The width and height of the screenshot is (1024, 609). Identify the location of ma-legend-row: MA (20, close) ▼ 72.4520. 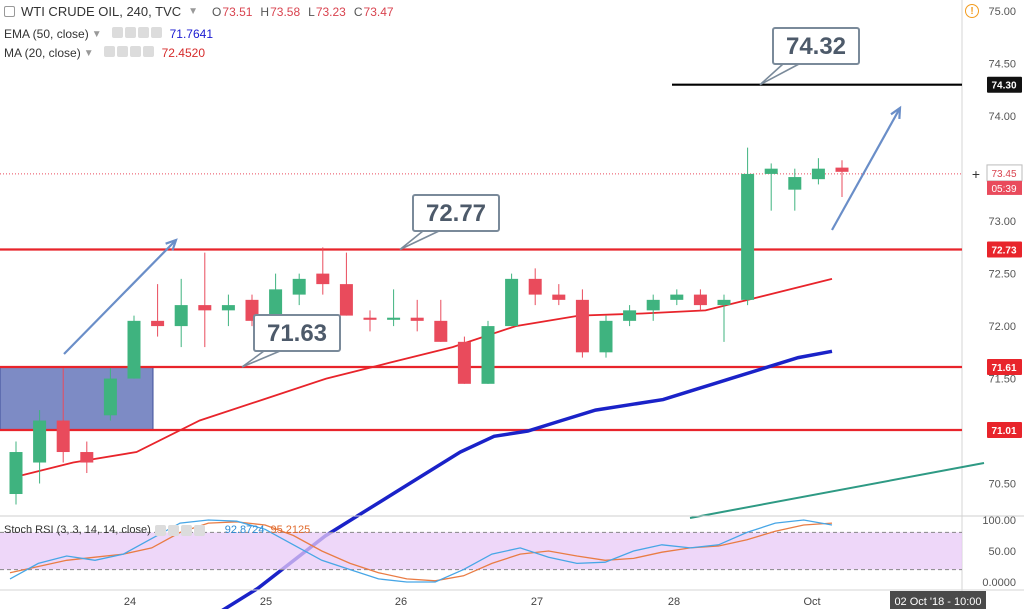
(104, 53).